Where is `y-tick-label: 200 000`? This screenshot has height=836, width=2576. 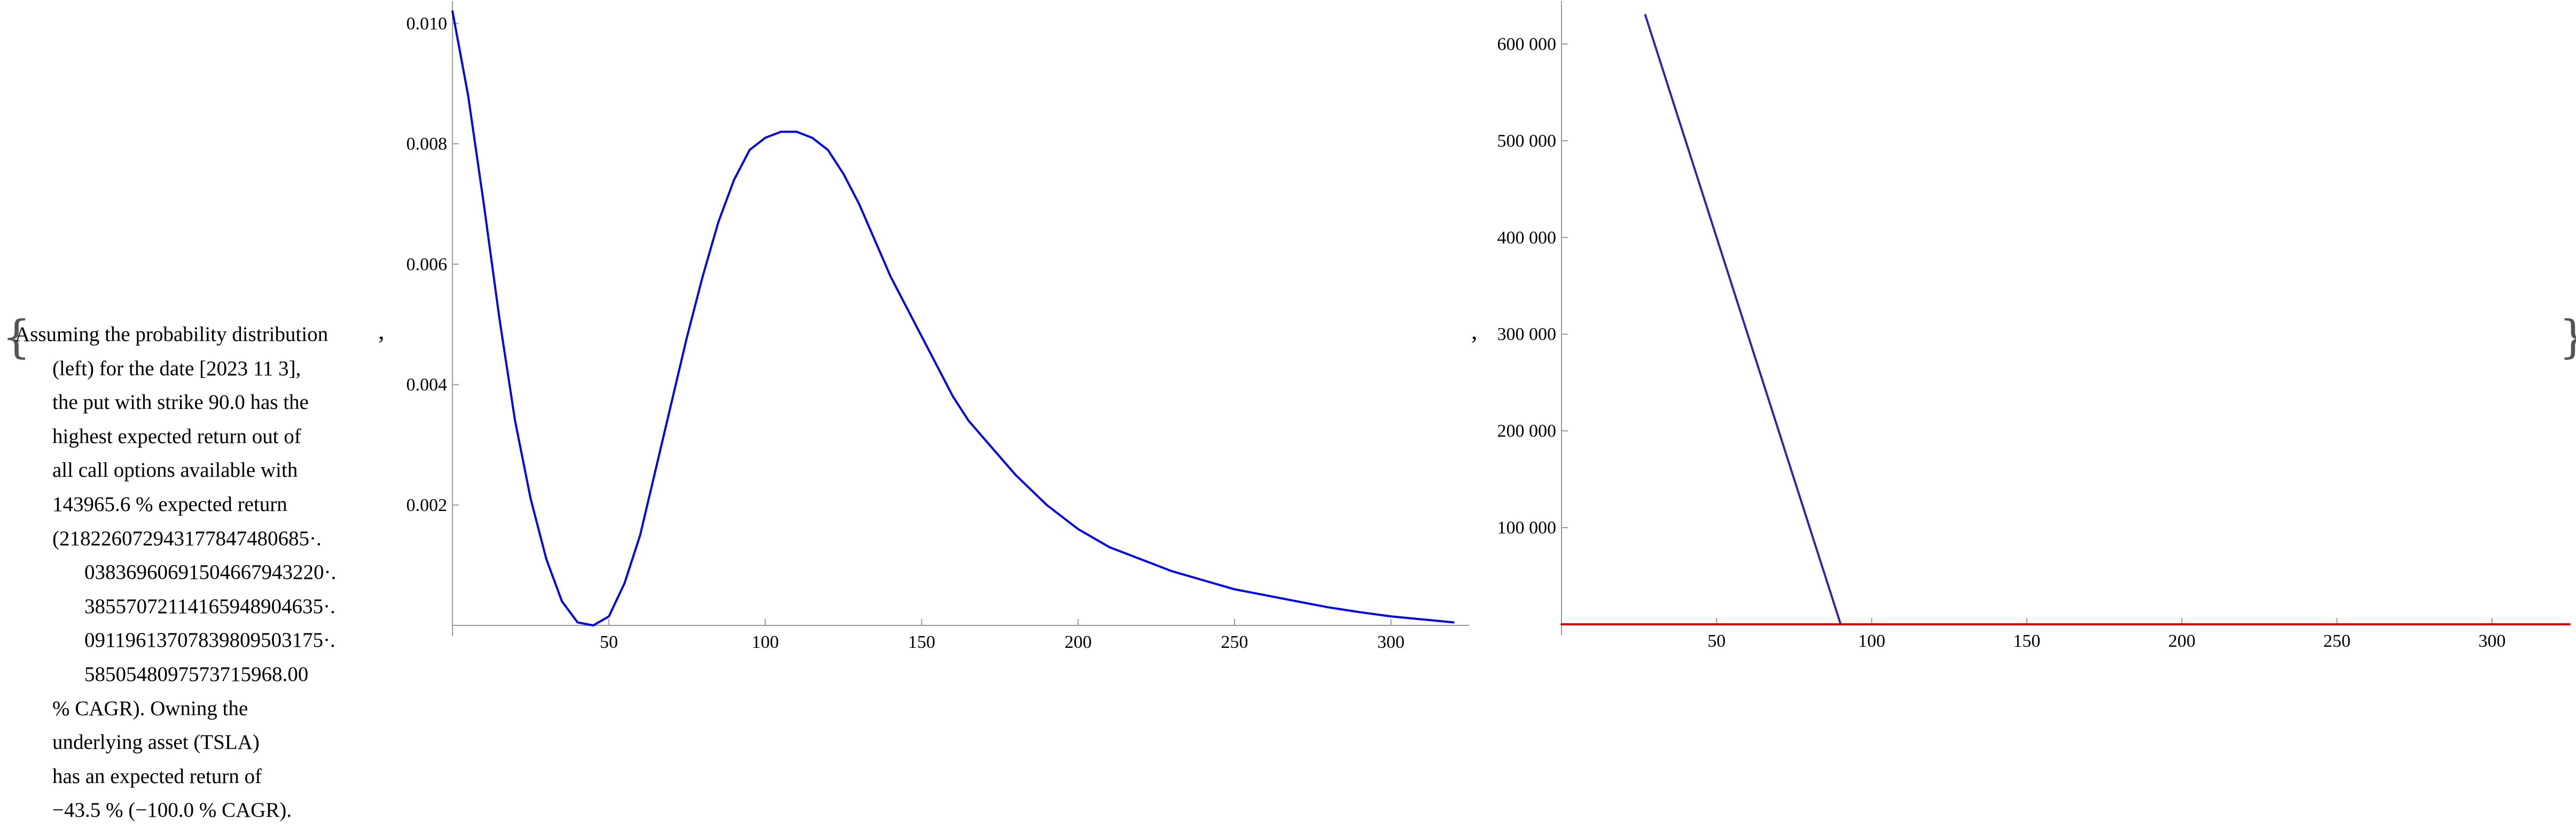 y-tick-label: 200 000 is located at coordinates (1527, 431).